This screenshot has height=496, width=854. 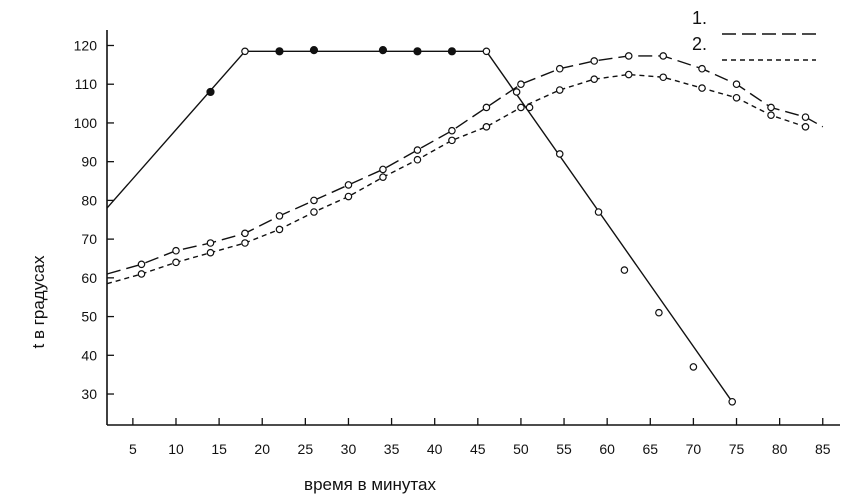 I want to click on y-tick-label: 80, so click(x=89, y=200).